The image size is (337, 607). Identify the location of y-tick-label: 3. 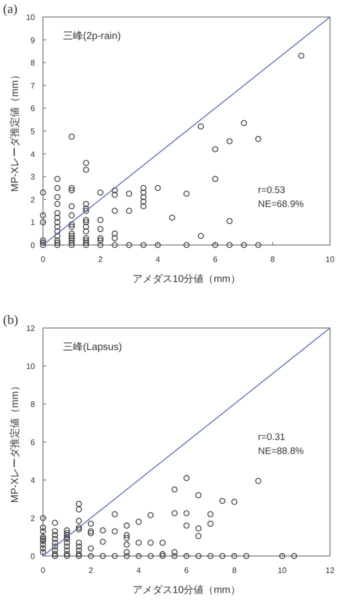
(33, 177).